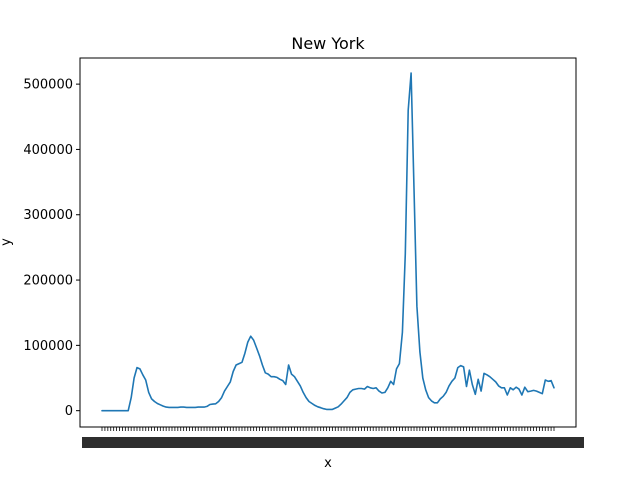 This screenshot has width=640, height=484. I want to click on y-tick-label: 500000, so click(48, 85).